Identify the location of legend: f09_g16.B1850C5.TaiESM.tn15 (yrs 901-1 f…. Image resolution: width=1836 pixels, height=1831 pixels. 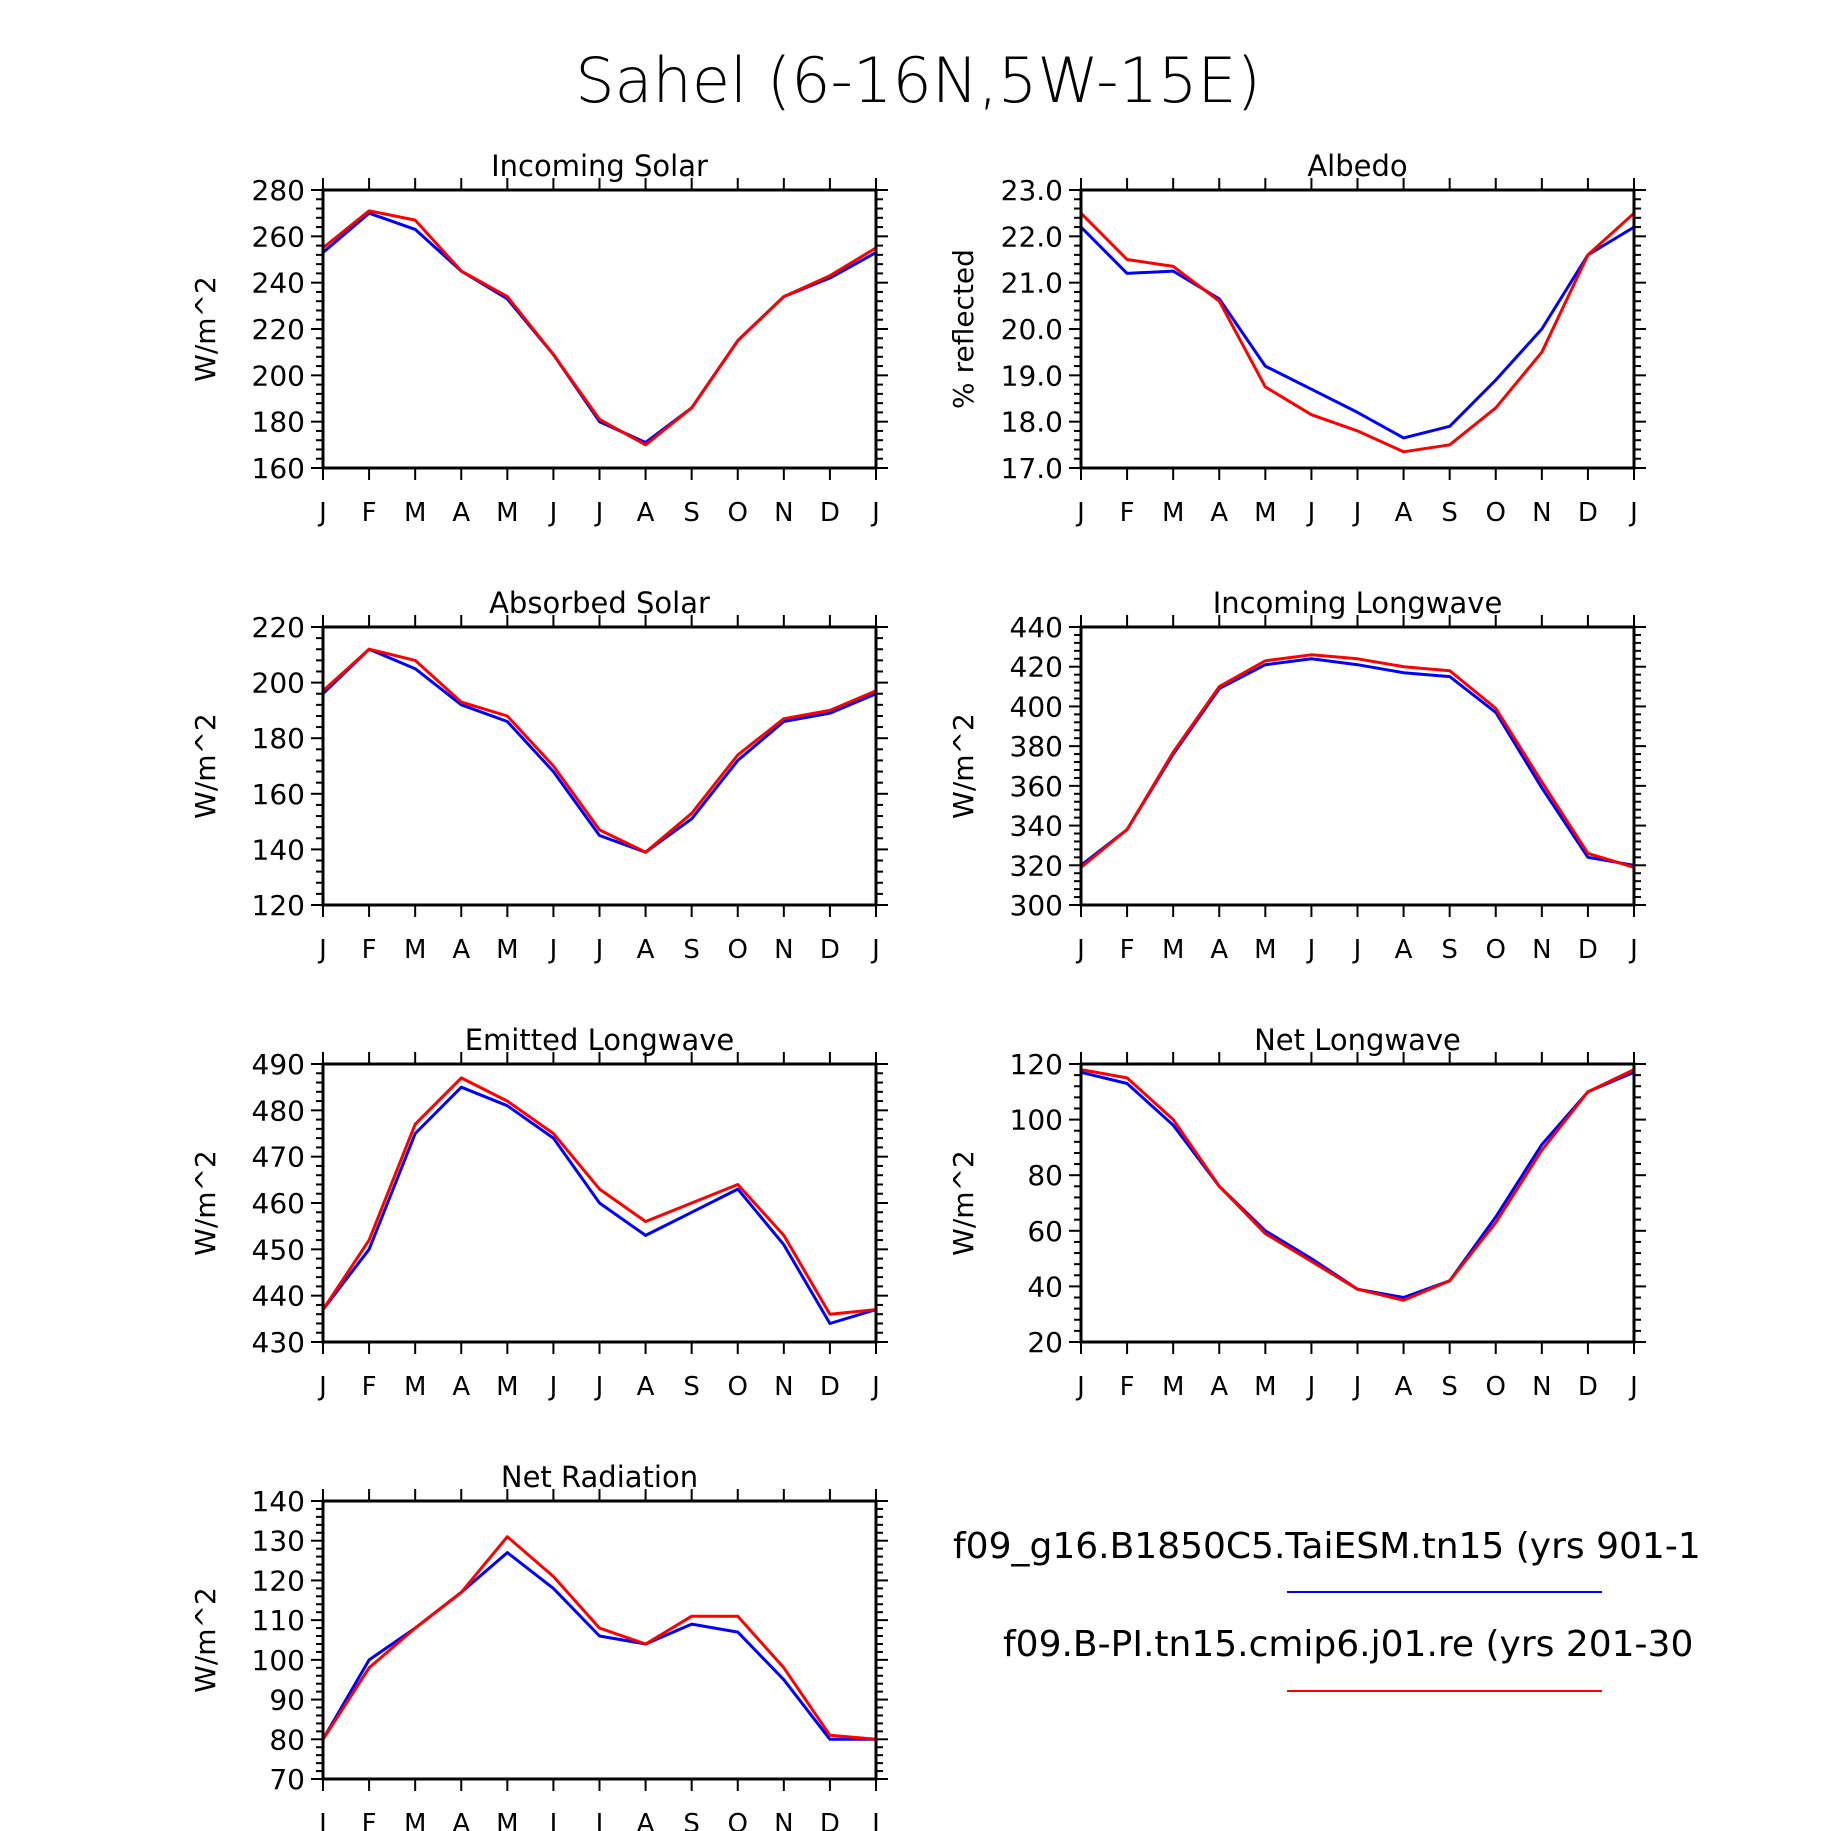
(1327, 1609).